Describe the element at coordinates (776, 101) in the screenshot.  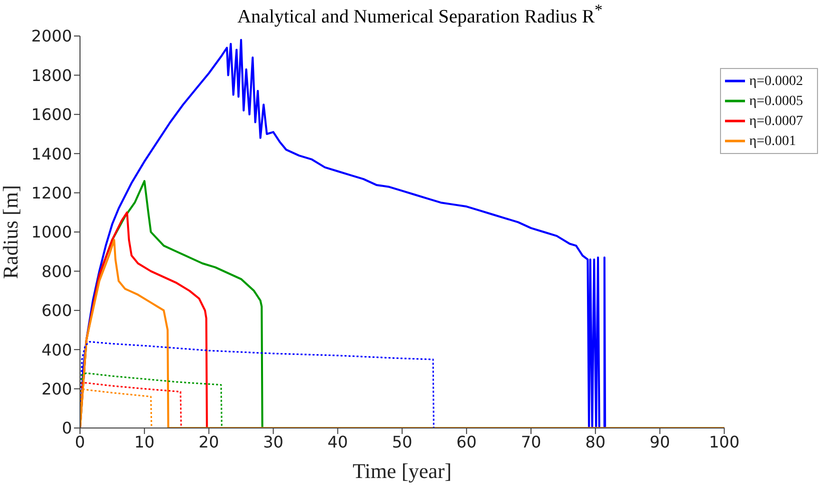
I see `legend-label: η=0.0005` at that location.